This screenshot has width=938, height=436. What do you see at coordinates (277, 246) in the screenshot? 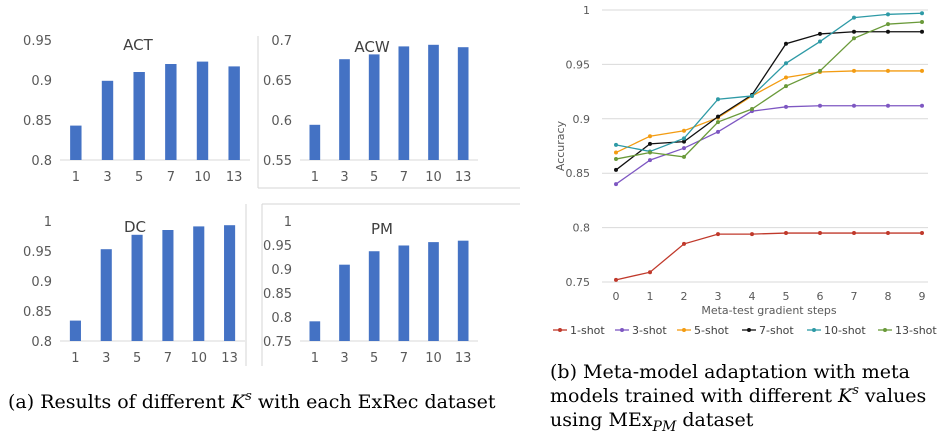
I see `y-tick-label: 0.95` at bounding box center [277, 246].